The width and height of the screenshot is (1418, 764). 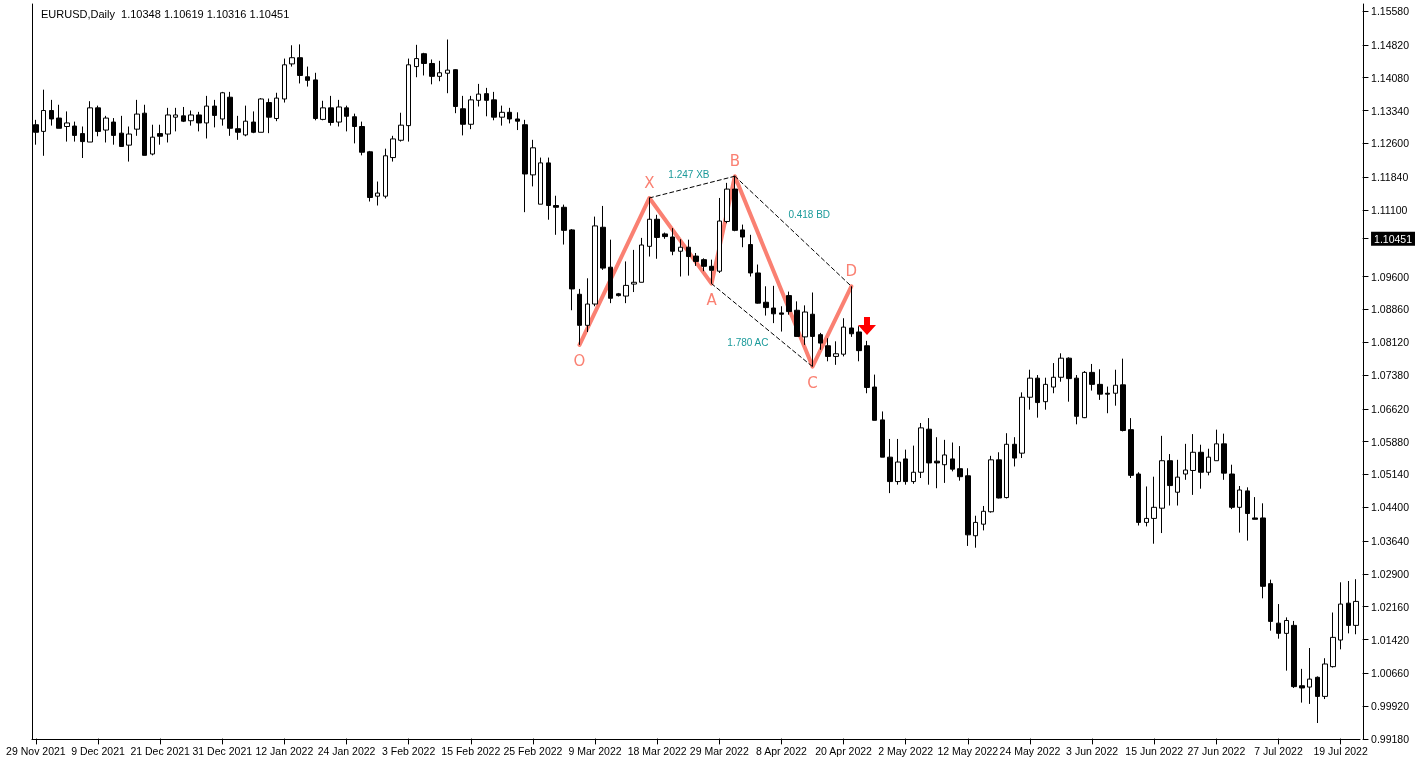 I want to click on y-tick-label: 1.02900, so click(x=1390, y=573).